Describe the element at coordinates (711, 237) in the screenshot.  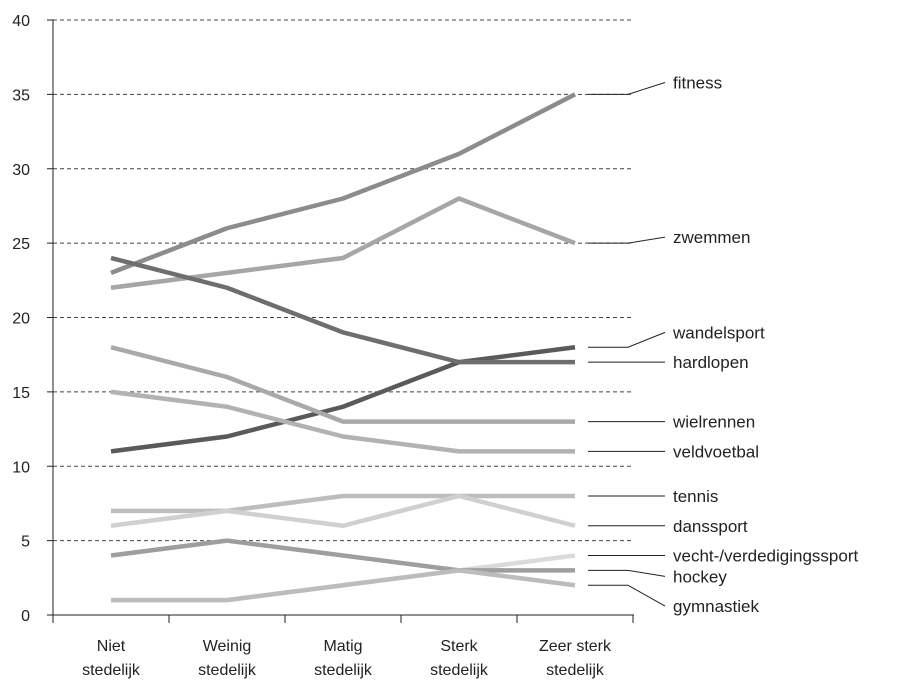
I see `series-label-zwemmen: zwemmen` at that location.